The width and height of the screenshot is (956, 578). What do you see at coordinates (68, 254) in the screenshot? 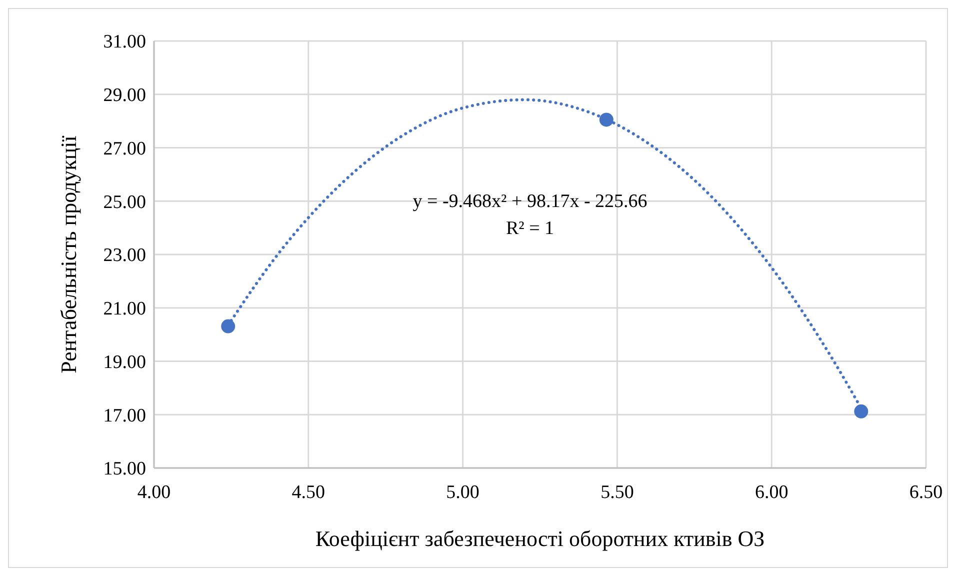
I see `y-axis-title: Рентабельність продукції` at bounding box center [68, 254].